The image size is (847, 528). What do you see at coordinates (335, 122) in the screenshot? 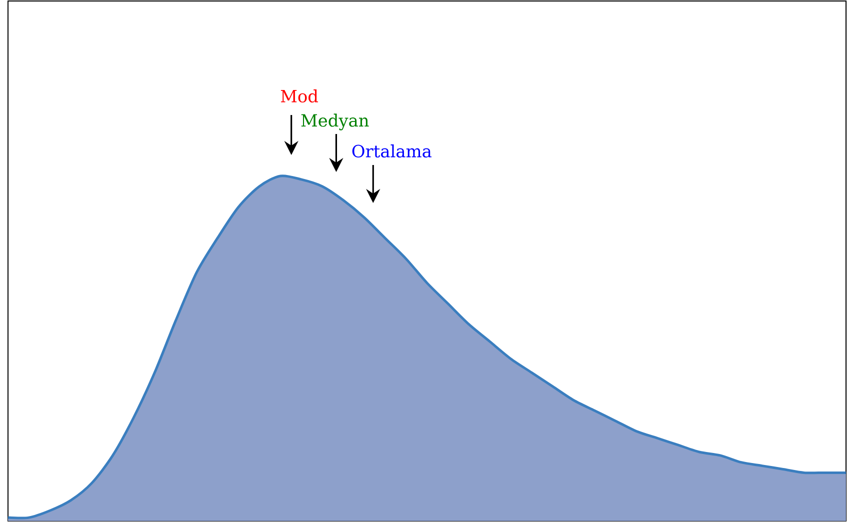
I see `text: Medyan` at bounding box center [335, 122].